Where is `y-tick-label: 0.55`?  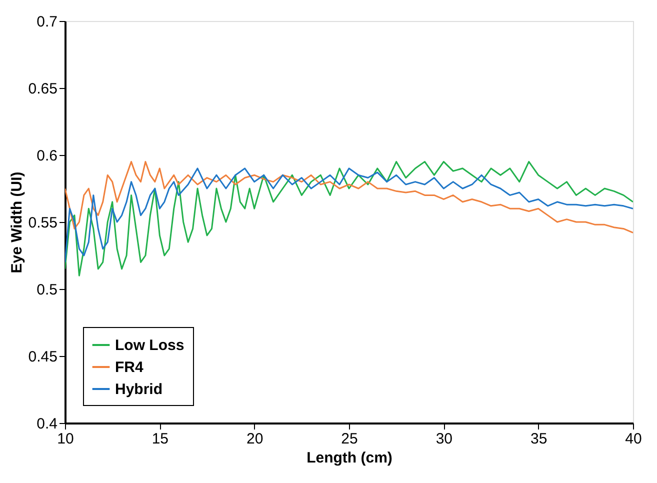 y-tick-label: 0.55 is located at coordinates (43, 223).